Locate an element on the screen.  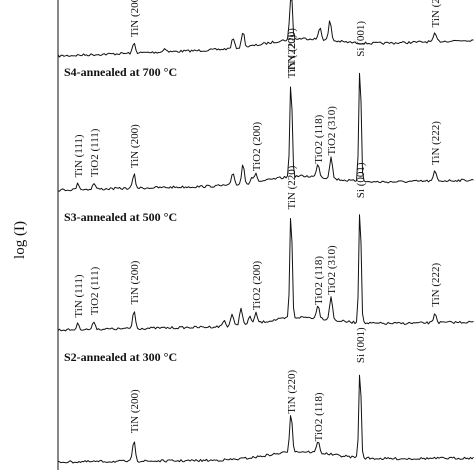
y-axis-label: log (I) is located at coordinates (20, 240).